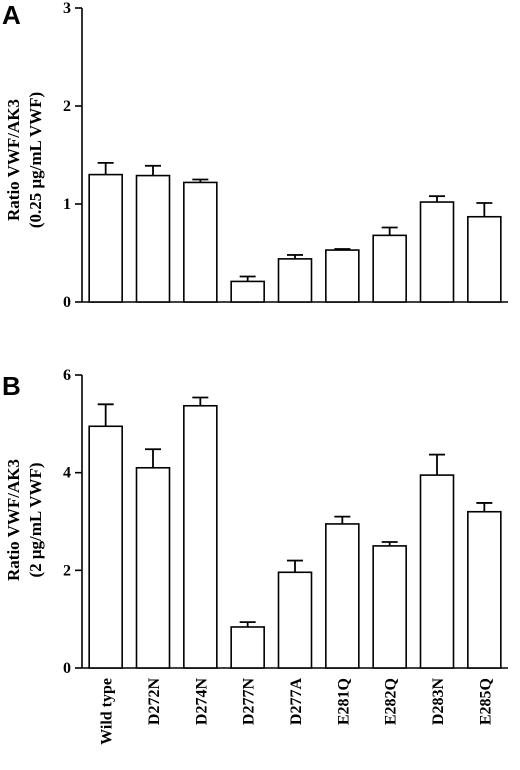  Describe the element at coordinates (295, 620) in the screenshot. I see `panel-b-bar-d277a` at that location.